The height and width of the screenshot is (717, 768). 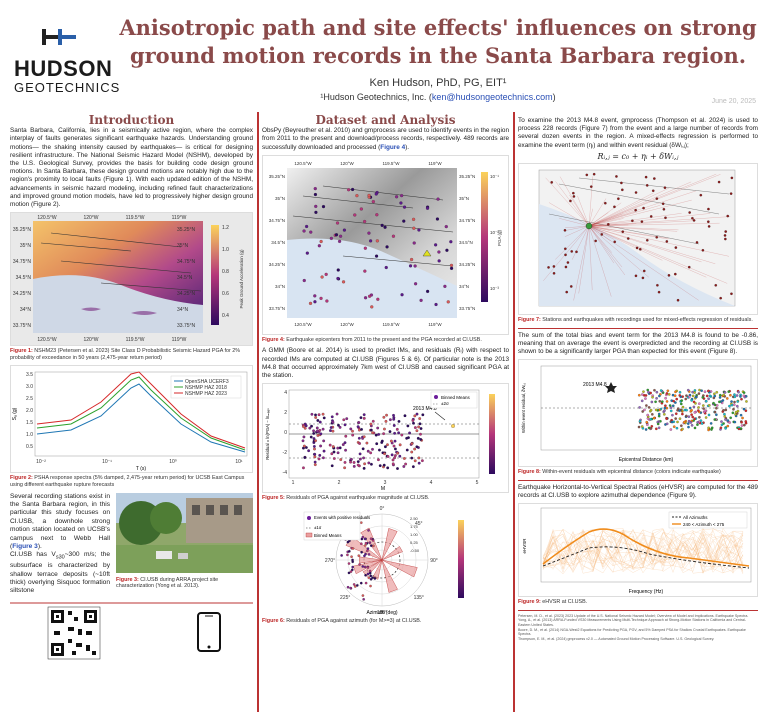 What do you see at coordinates (492, 97) in the screenshot?
I see `email-link: ken@hudsongeotechnics.com` at bounding box center [492, 97].